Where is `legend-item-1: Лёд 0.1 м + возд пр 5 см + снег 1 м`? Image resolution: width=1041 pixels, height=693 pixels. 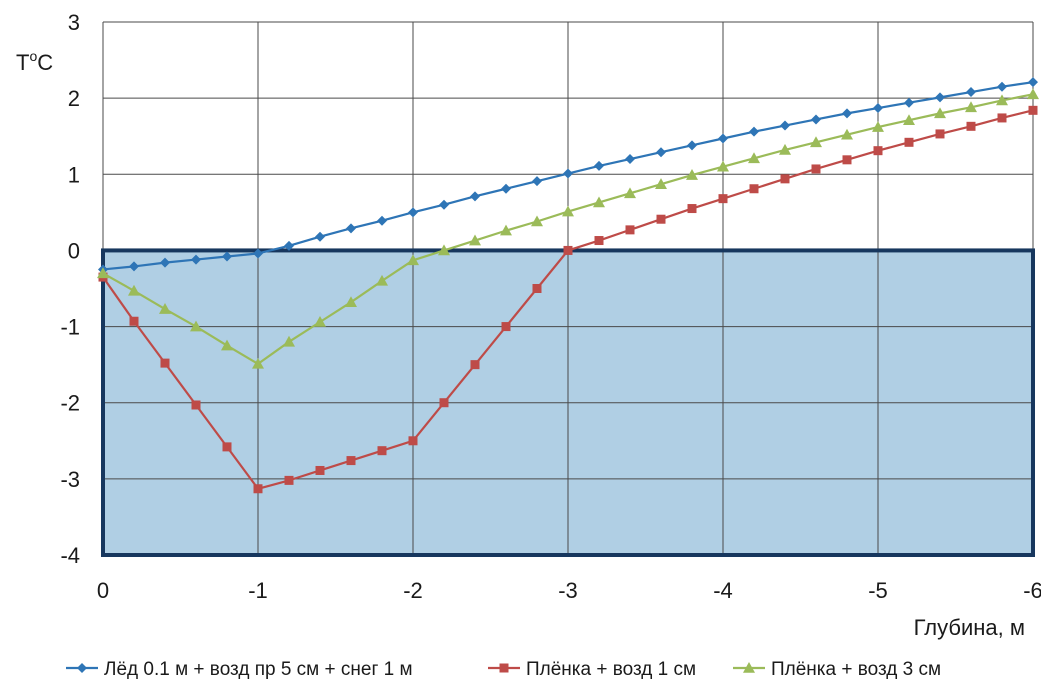
legend-item-1: Лёд 0.1 м + возд пр 5 см + снег 1 м is located at coordinates (239, 669).